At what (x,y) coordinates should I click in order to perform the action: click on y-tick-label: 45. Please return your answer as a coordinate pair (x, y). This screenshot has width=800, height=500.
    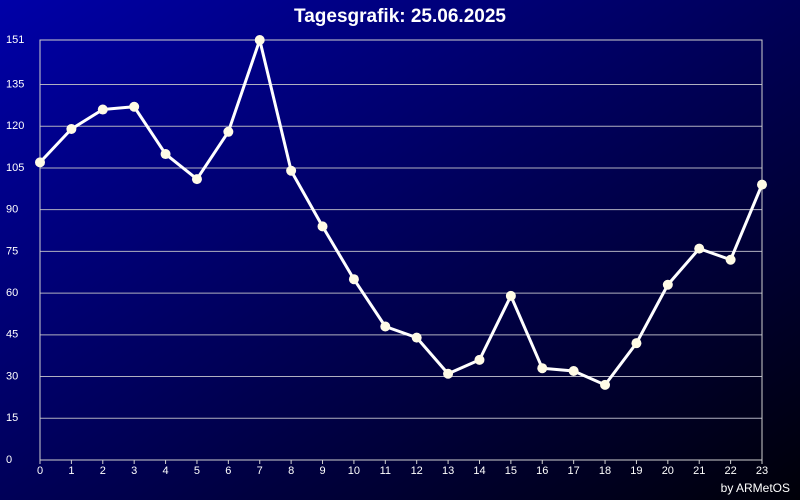
    Looking at the image, I should click on (12, 335).